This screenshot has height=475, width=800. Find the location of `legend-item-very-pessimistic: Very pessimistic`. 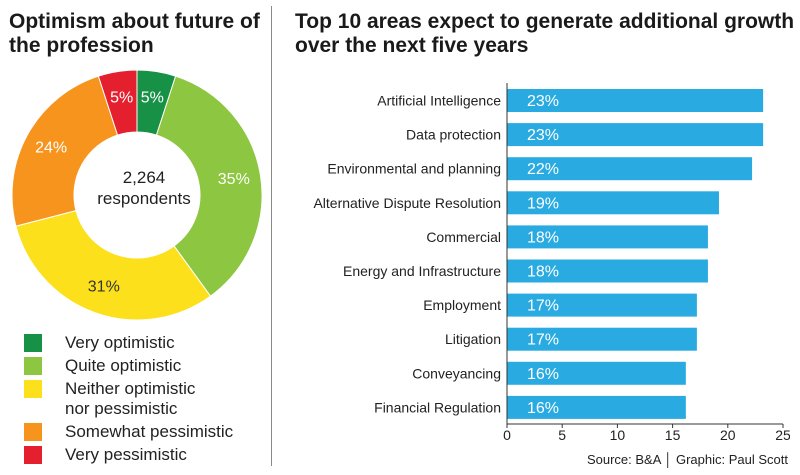

legend-item-very-pessimistic: Very pessimistic is located at coordinates (147, 455).